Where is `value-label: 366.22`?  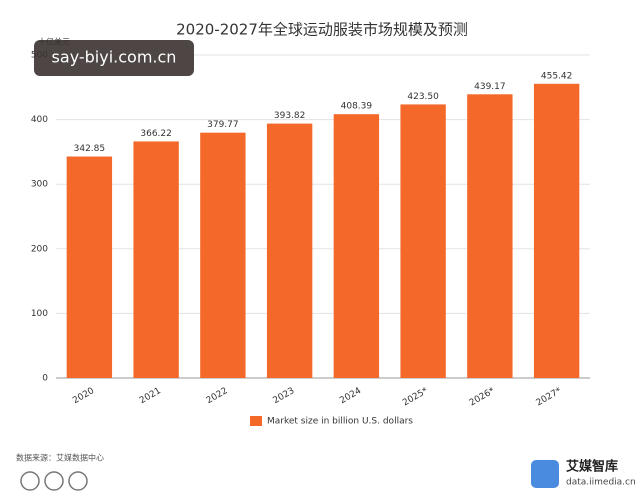 value-label: 366.22 is located at coordinates (156, 134).